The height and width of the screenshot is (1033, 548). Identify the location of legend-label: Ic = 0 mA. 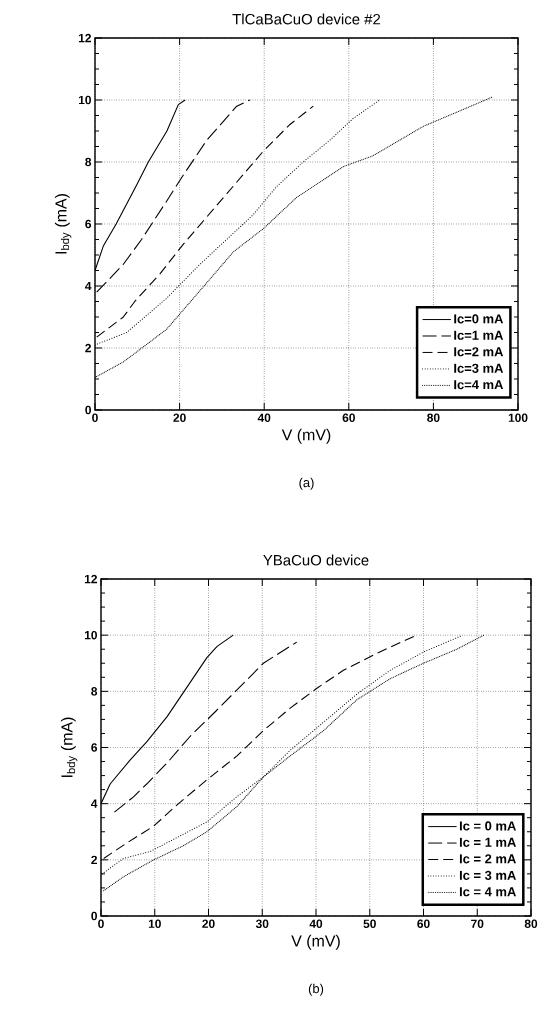
(487, 826).